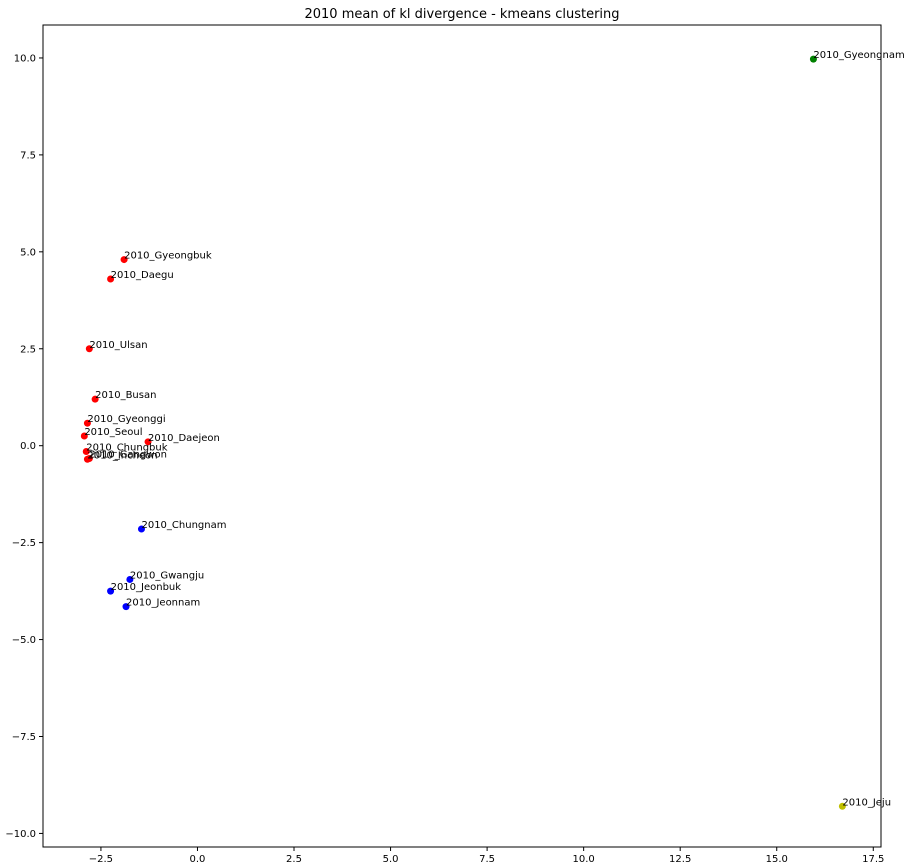  I want to click on x-tick-label: 10.0, so click(584, 858).